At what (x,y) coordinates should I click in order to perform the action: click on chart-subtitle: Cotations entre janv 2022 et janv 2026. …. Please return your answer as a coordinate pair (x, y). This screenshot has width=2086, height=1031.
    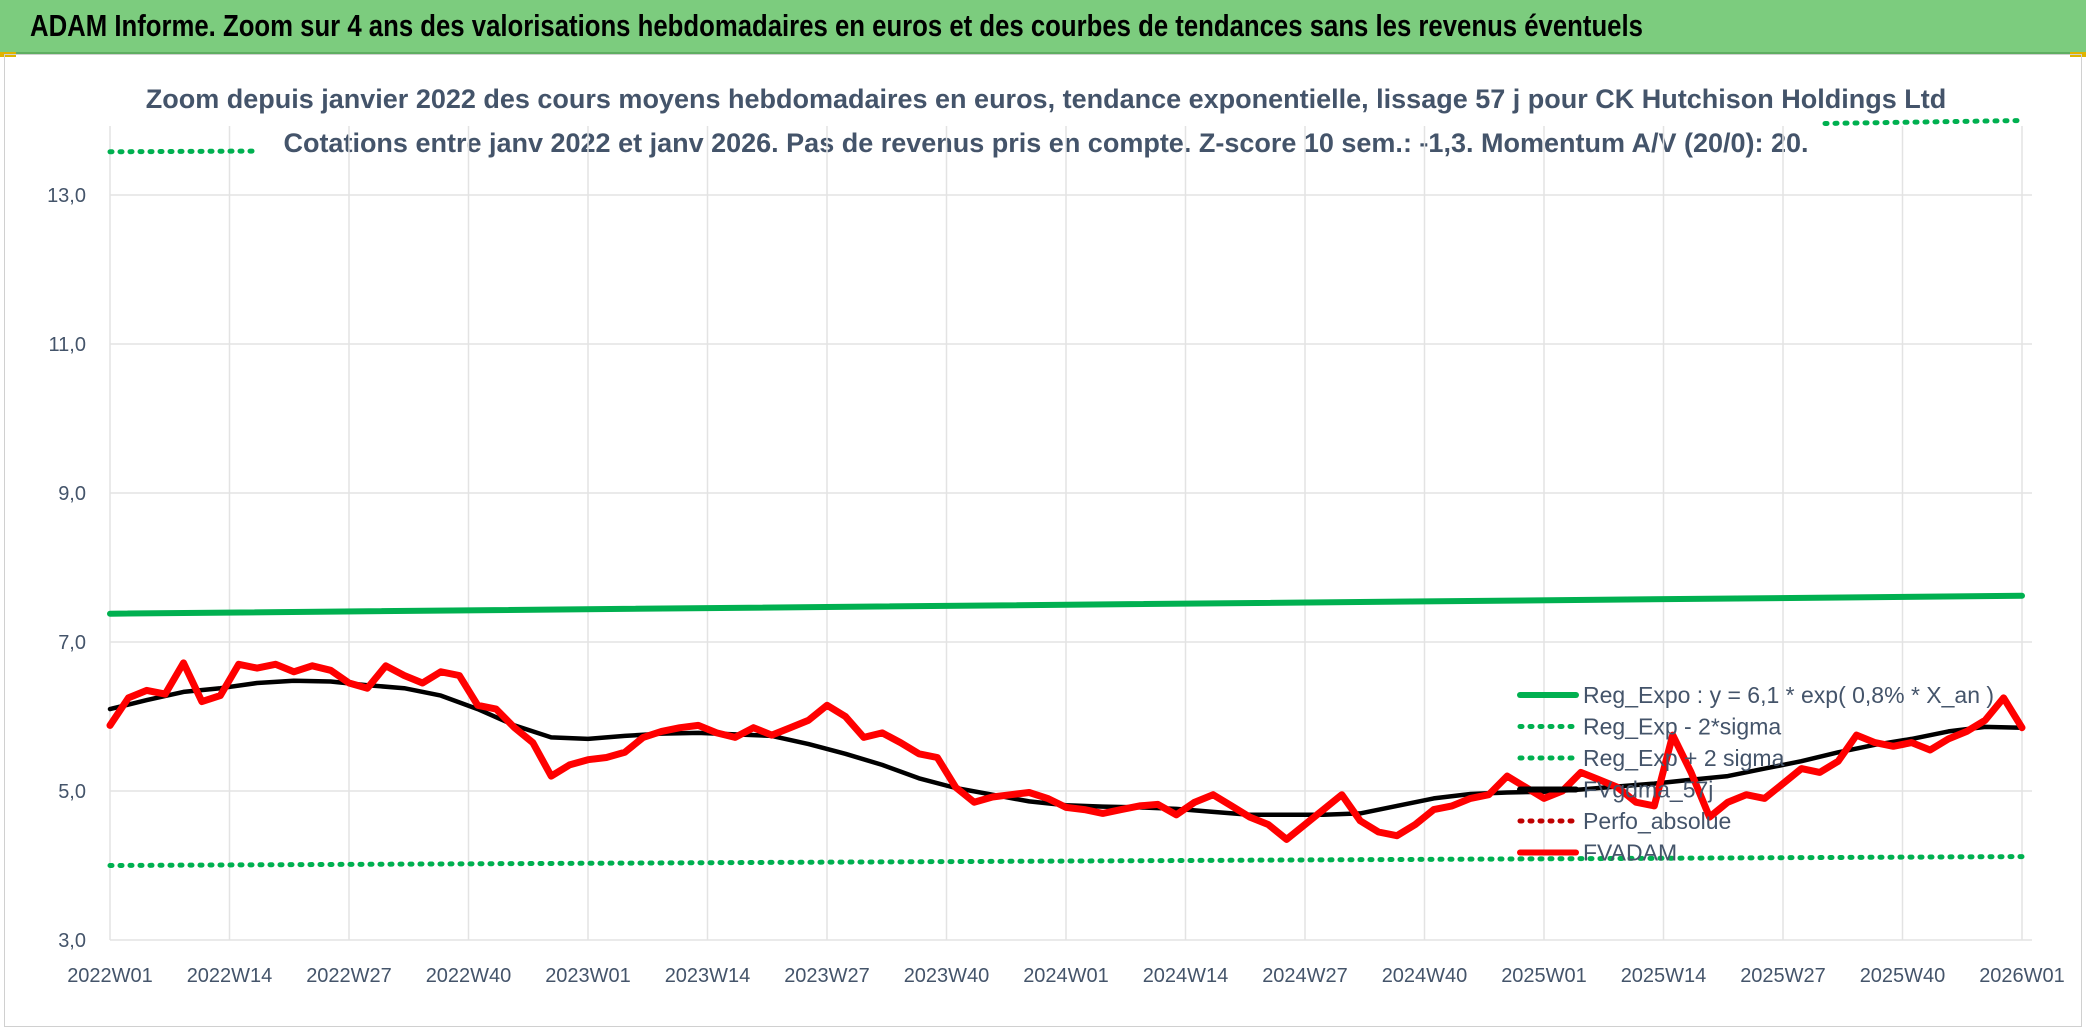
    Looking at the image, I should click on (1045, 143).